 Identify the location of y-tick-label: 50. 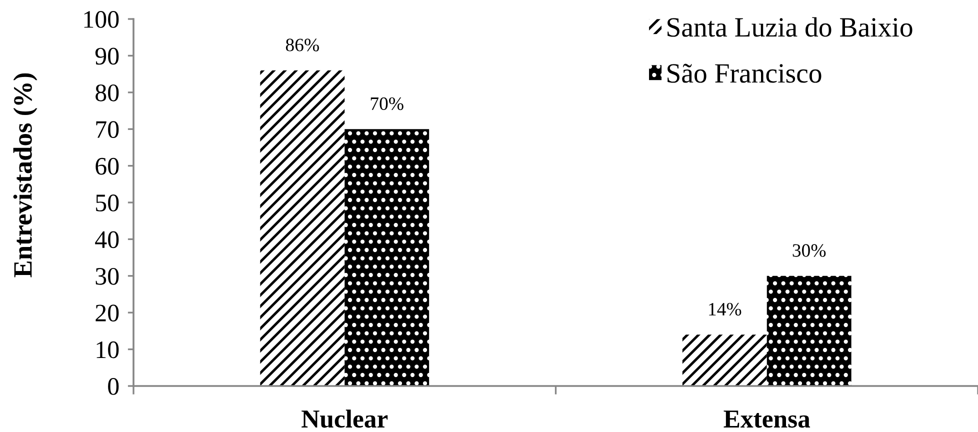
(107, 203).